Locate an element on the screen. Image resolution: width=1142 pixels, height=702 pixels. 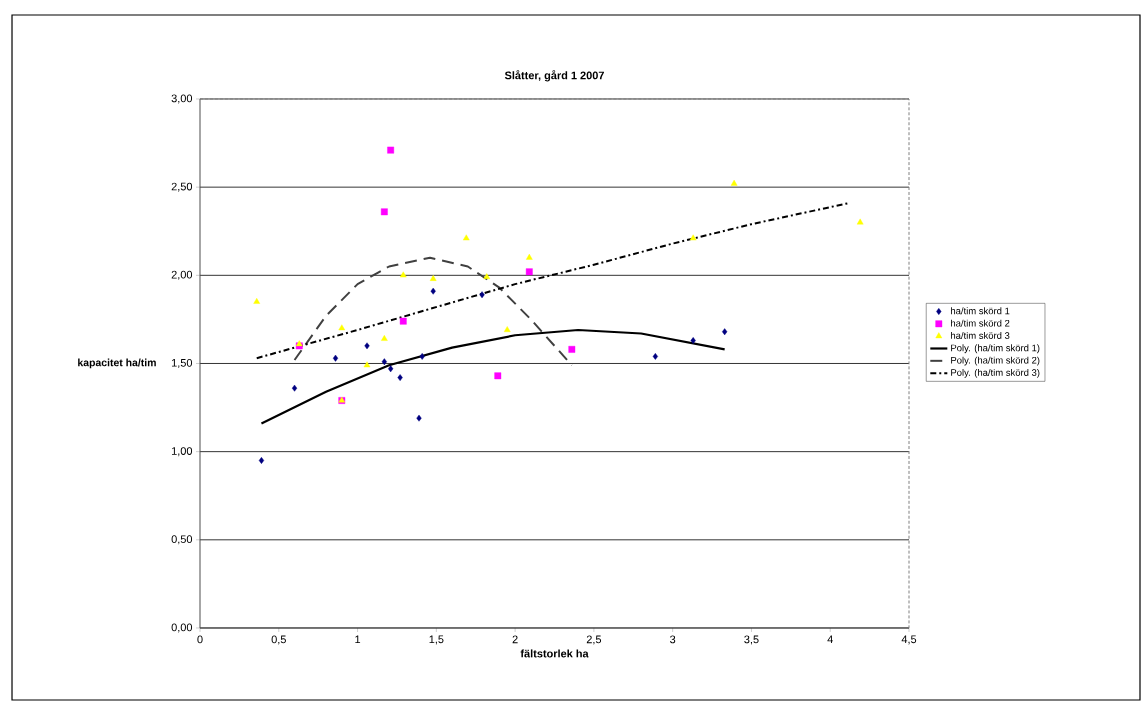
y-tick-label: 1,00 is located at coordinates (182, 452).